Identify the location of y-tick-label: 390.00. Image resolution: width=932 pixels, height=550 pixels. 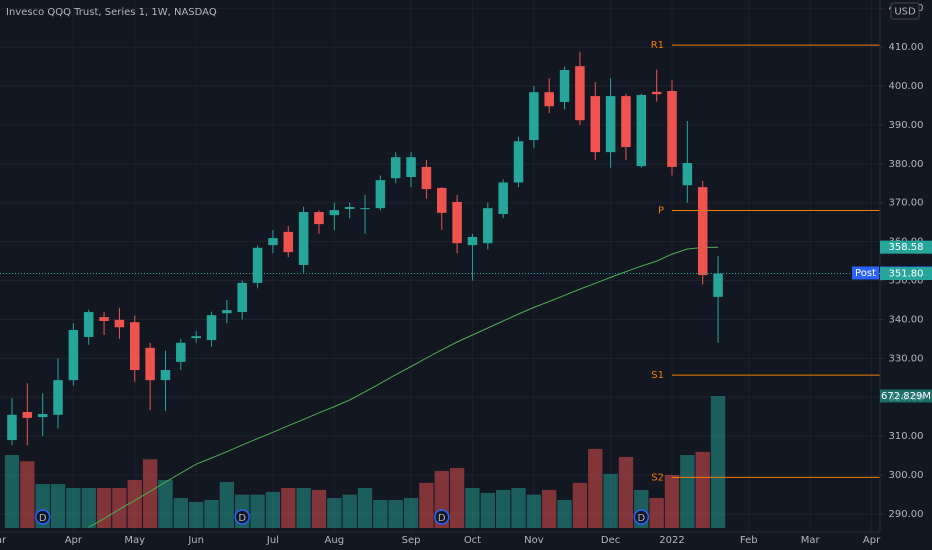
(906, 125).